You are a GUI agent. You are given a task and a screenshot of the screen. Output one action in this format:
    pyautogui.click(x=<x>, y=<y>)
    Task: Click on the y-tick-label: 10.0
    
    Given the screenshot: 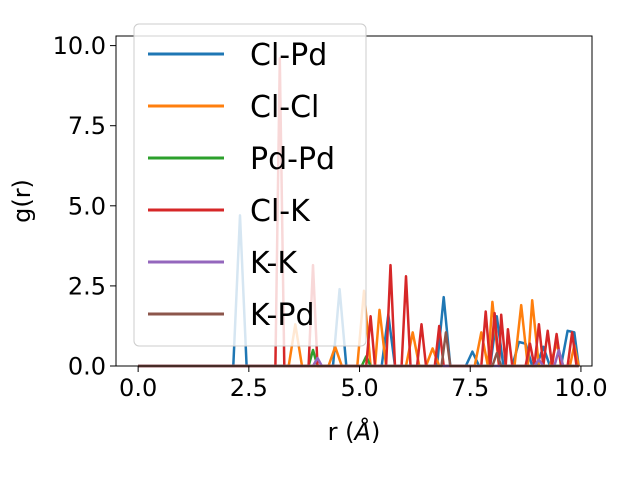 What is the action you would take?
    pyautogui.click(x=79, y=46)
    